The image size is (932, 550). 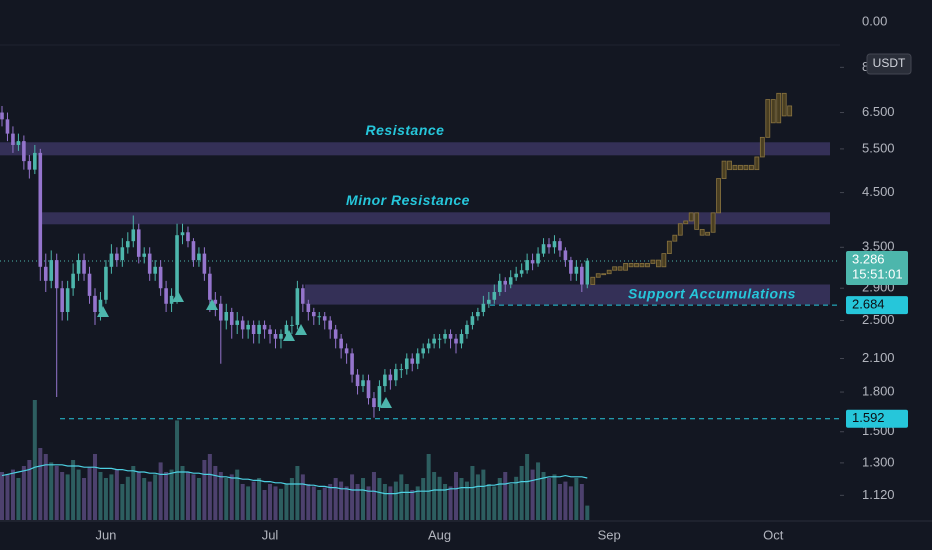 What do you see at coordinates (878, 246) in the screenshot?
I see `y-tick-label: 3.500` at bounding box center [878, 246].